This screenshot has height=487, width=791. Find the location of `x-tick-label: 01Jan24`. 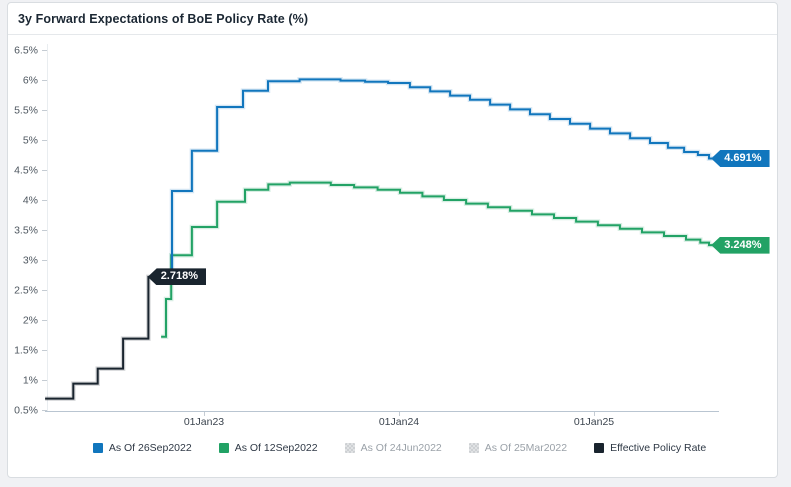

x-tick-label: 01Jan24 is located at coordinates (399, 422).